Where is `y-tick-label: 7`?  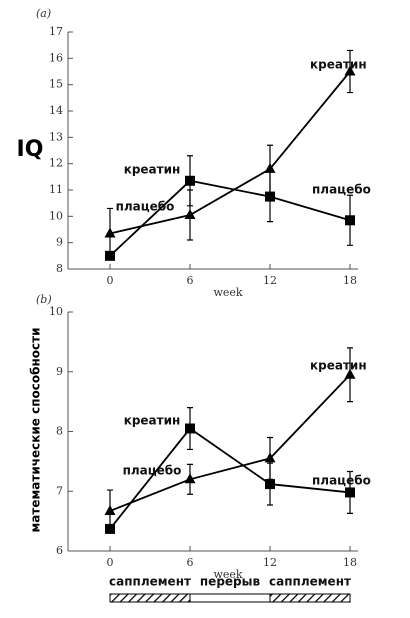
y-tick-label: 7 is located at coordinates (59, 490).